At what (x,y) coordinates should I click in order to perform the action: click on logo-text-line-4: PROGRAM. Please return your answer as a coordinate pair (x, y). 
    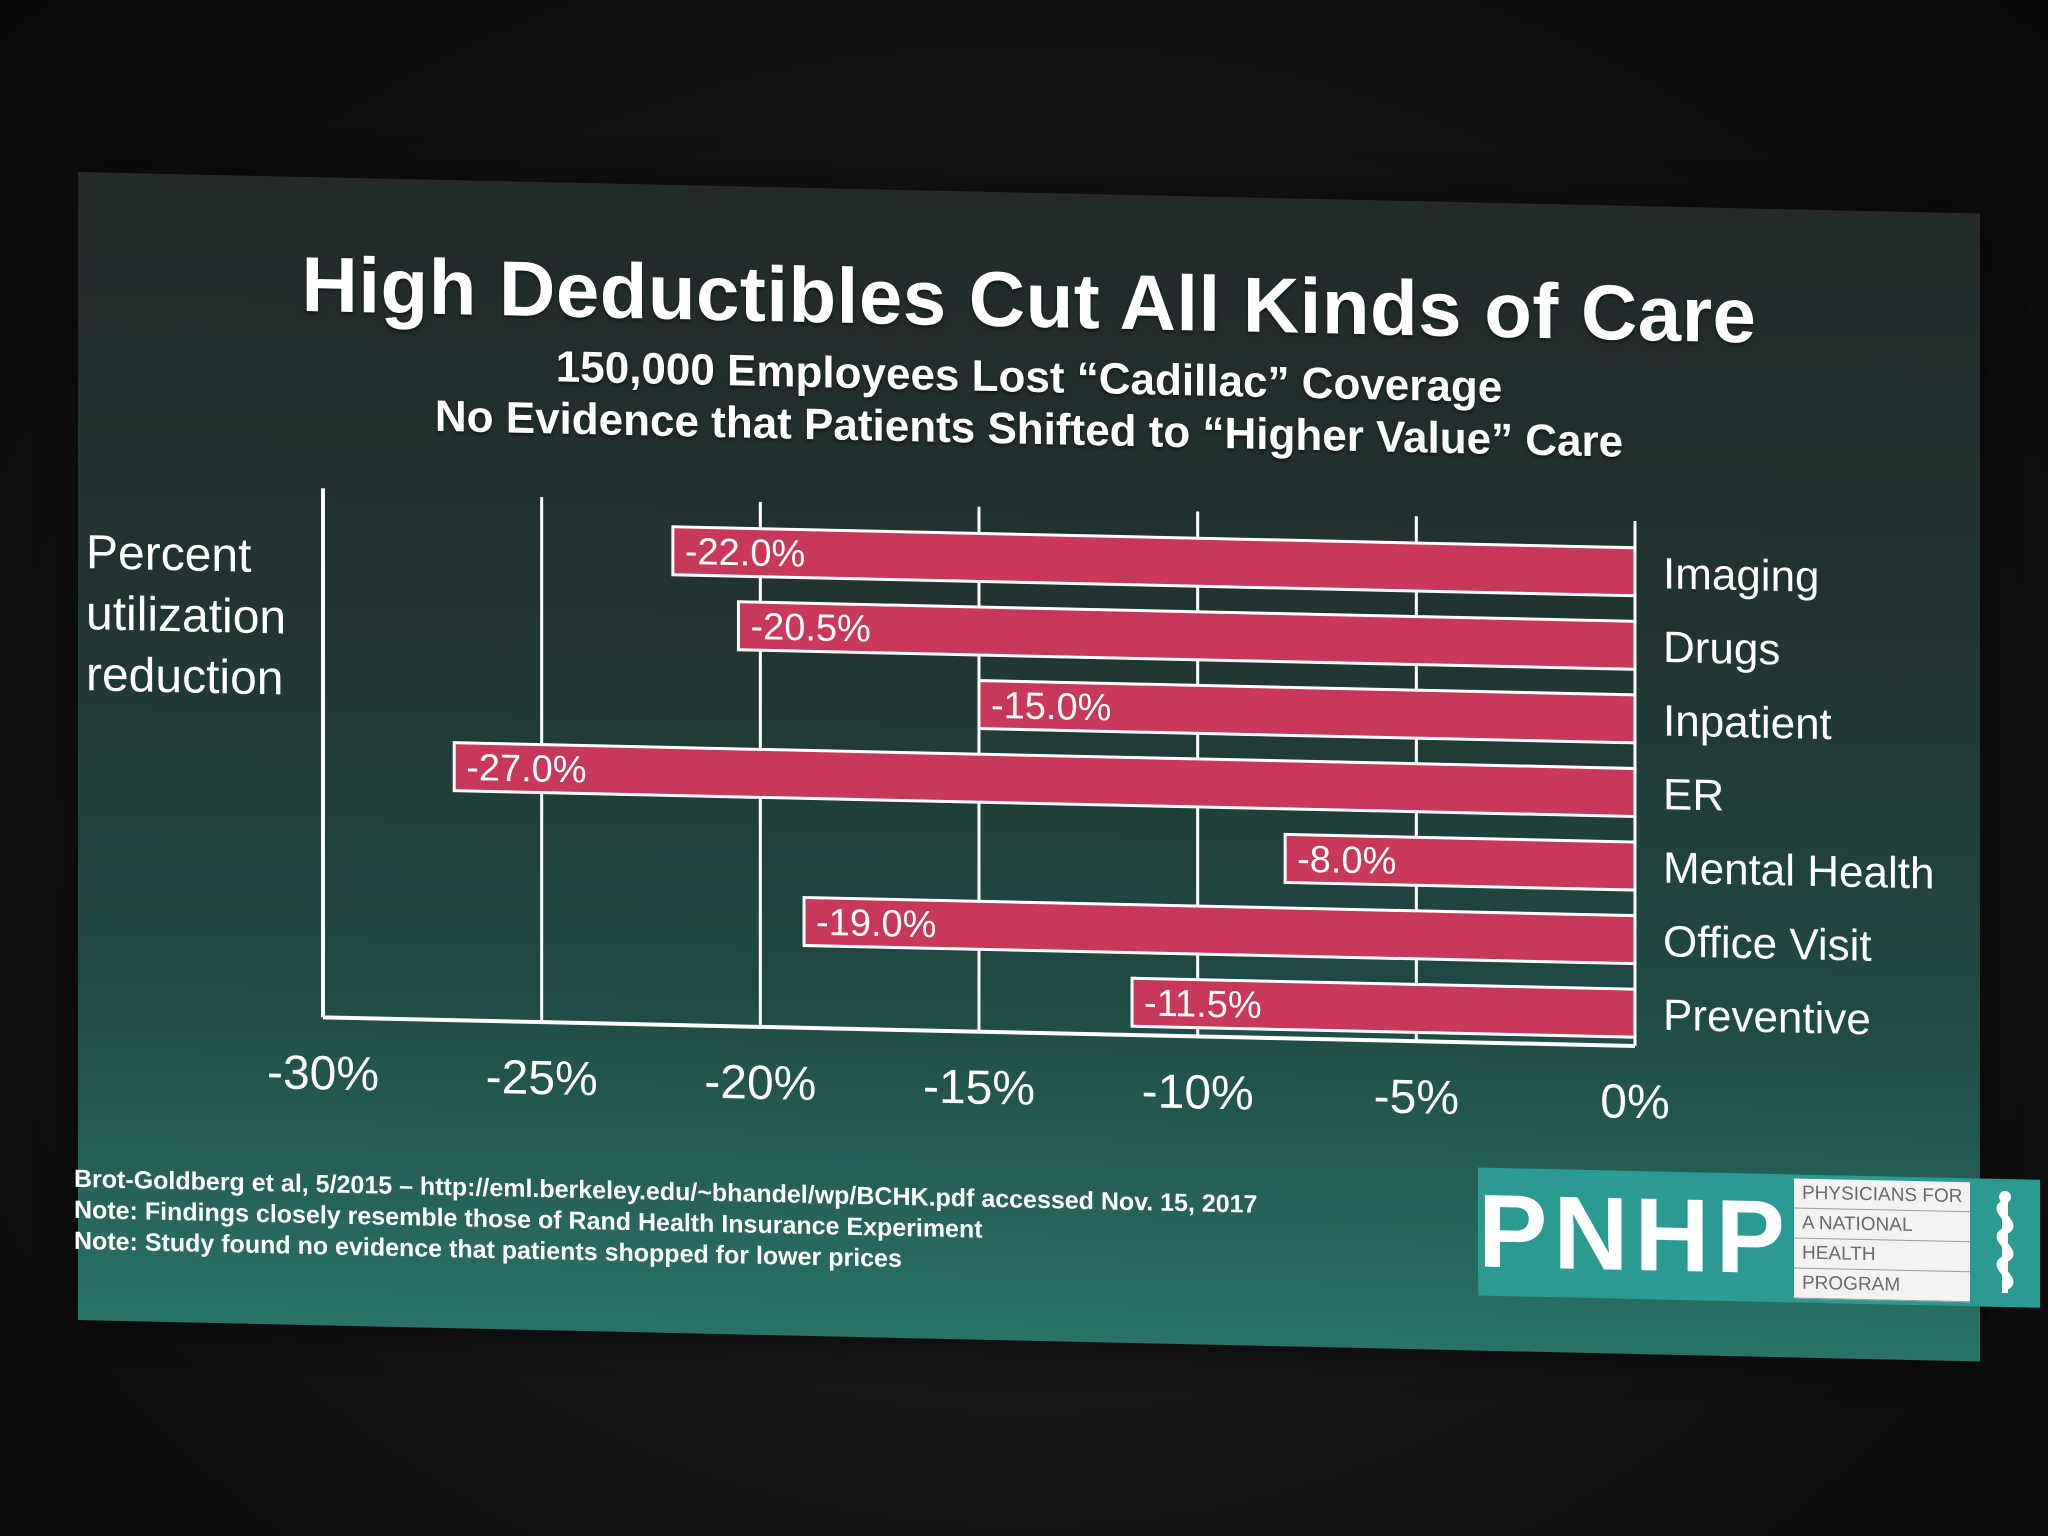
    Looking at the image, I should click on (1882, 1285).